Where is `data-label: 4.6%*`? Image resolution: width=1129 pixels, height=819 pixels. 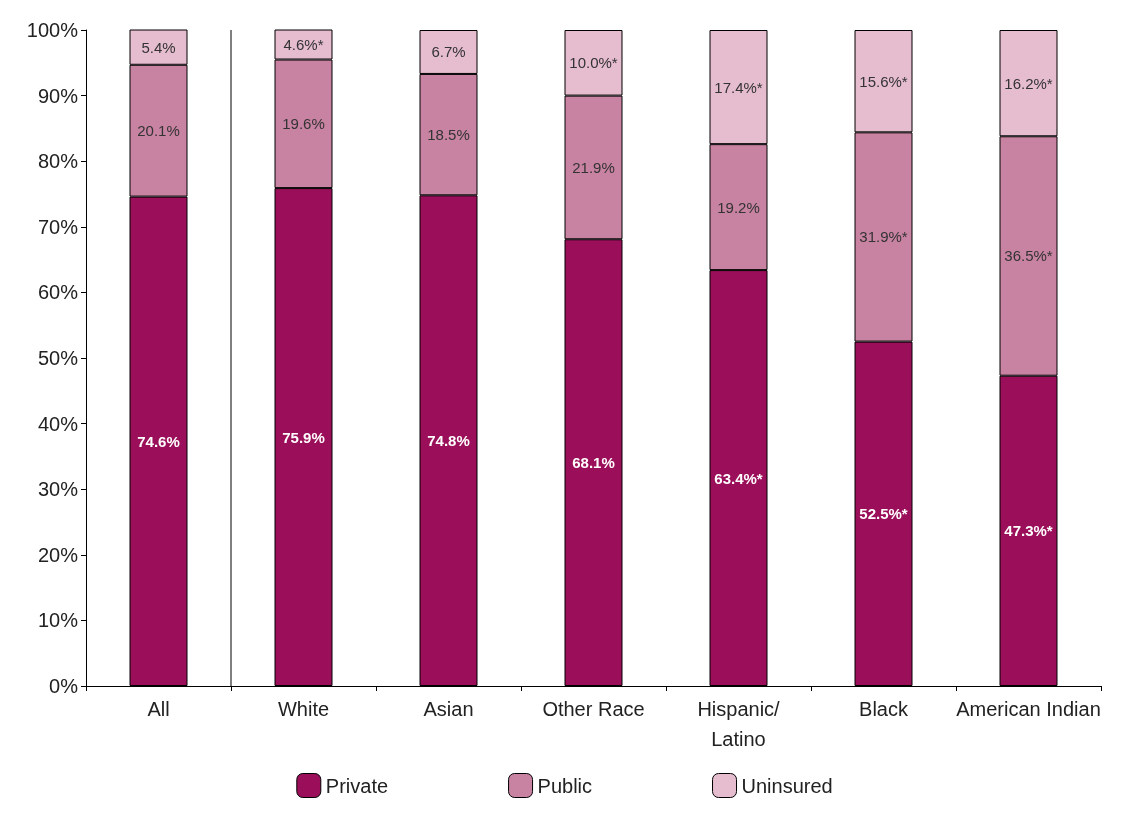 data-label: 4.6%* is located at coordinates (303, 45).